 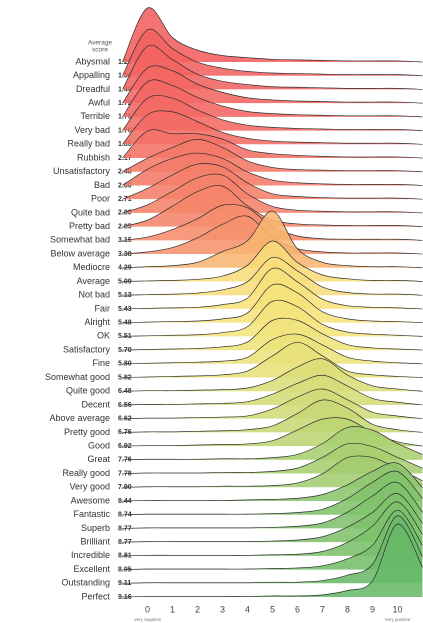 I want to click on score-label: 1.34, so click(x=125, y=76).